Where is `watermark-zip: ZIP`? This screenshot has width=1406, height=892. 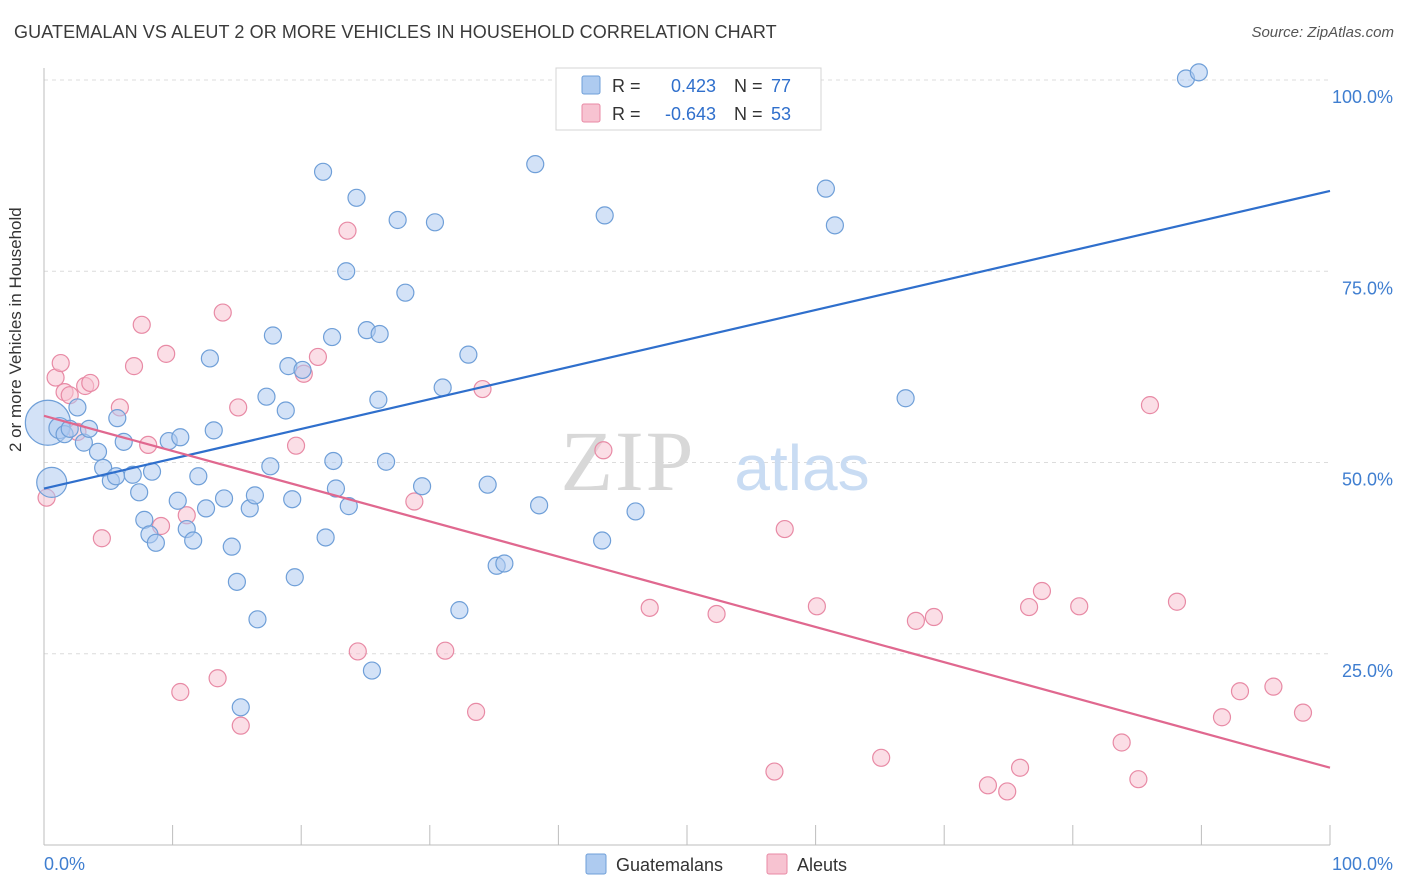 watermark-zip: ZIP is located at coordinates (628, 461).